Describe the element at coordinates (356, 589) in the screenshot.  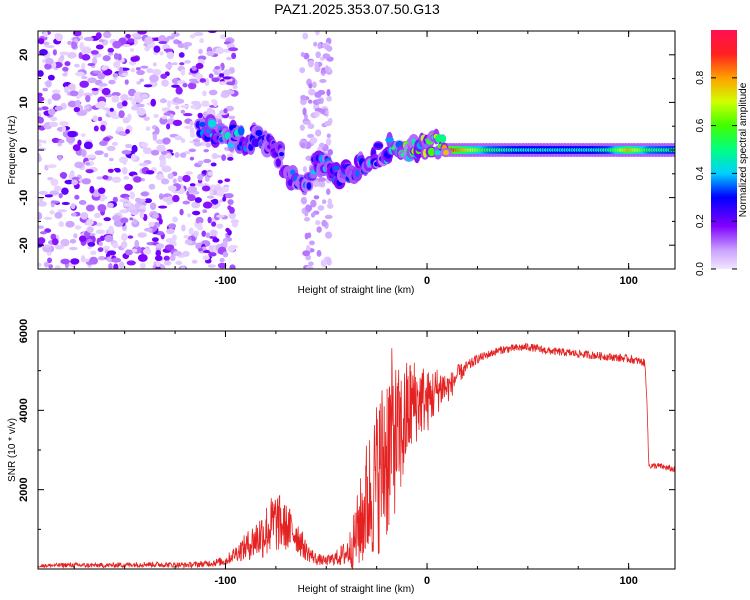
I see `snr-x-axis-title: Height of straight line (km)` at that location.